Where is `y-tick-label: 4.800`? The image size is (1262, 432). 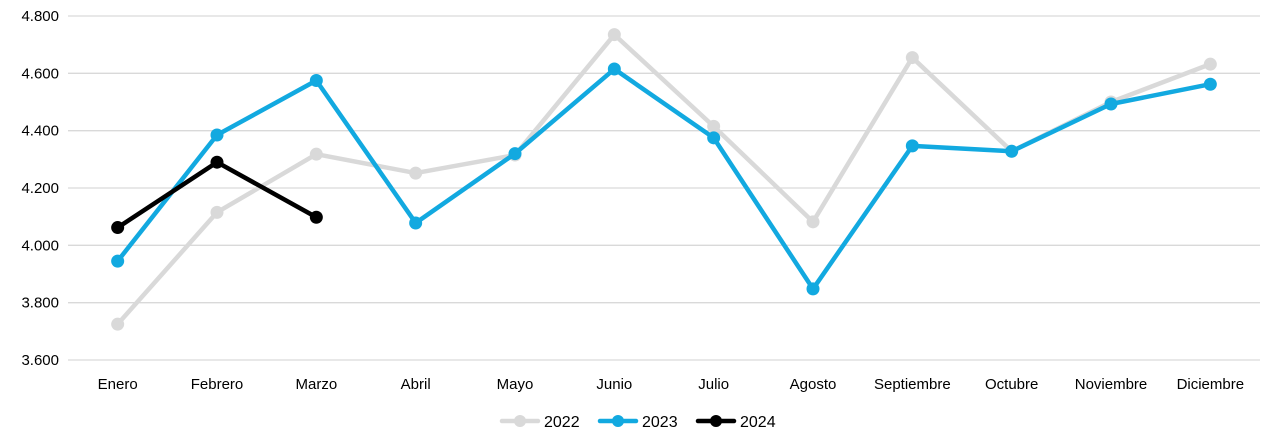
y-tick-label: 4.800 is located at coordinates (40, 16).